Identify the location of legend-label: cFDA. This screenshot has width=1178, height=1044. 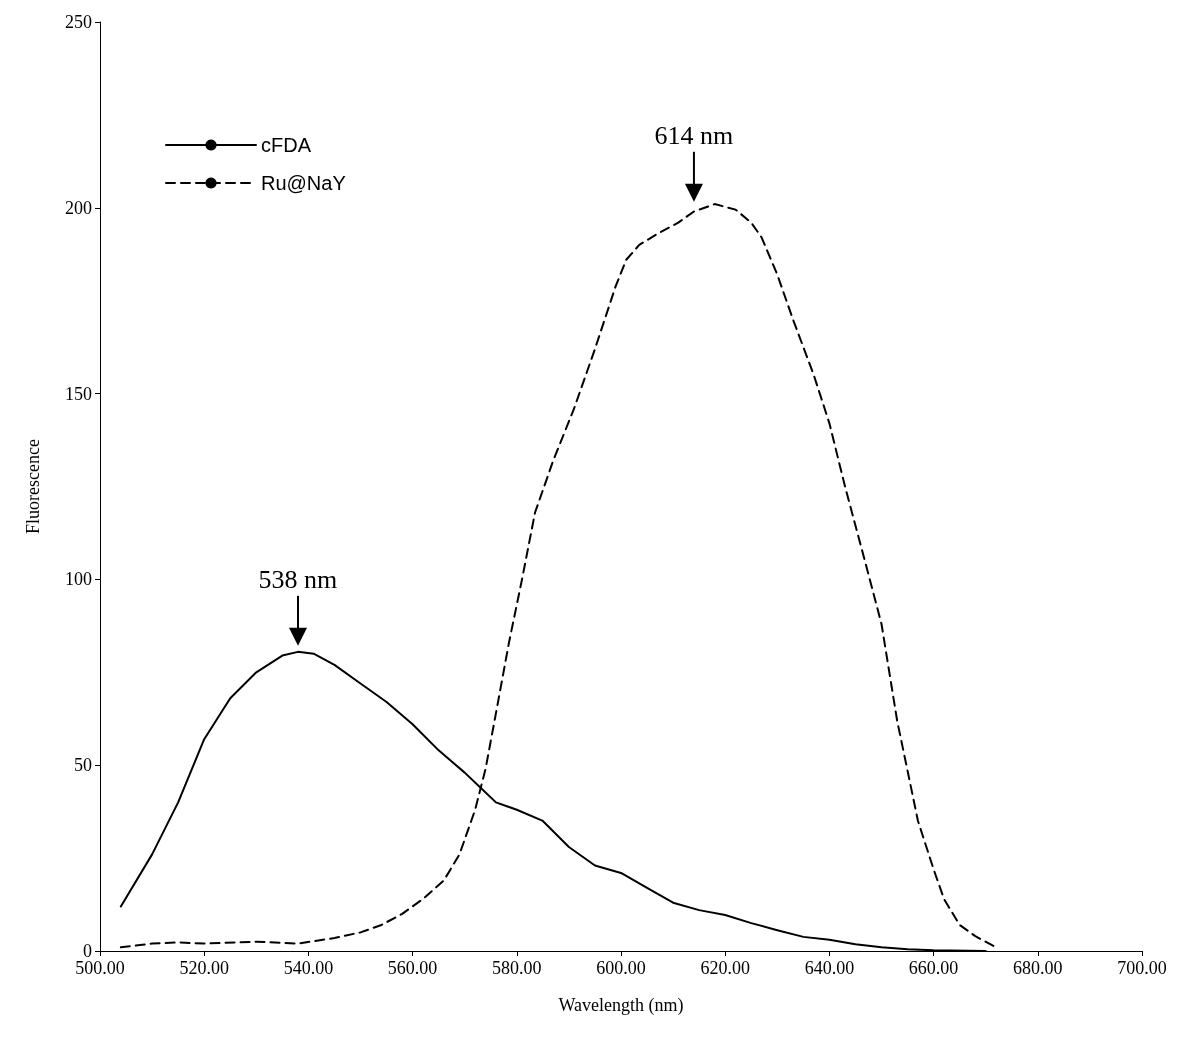
(286, 145).